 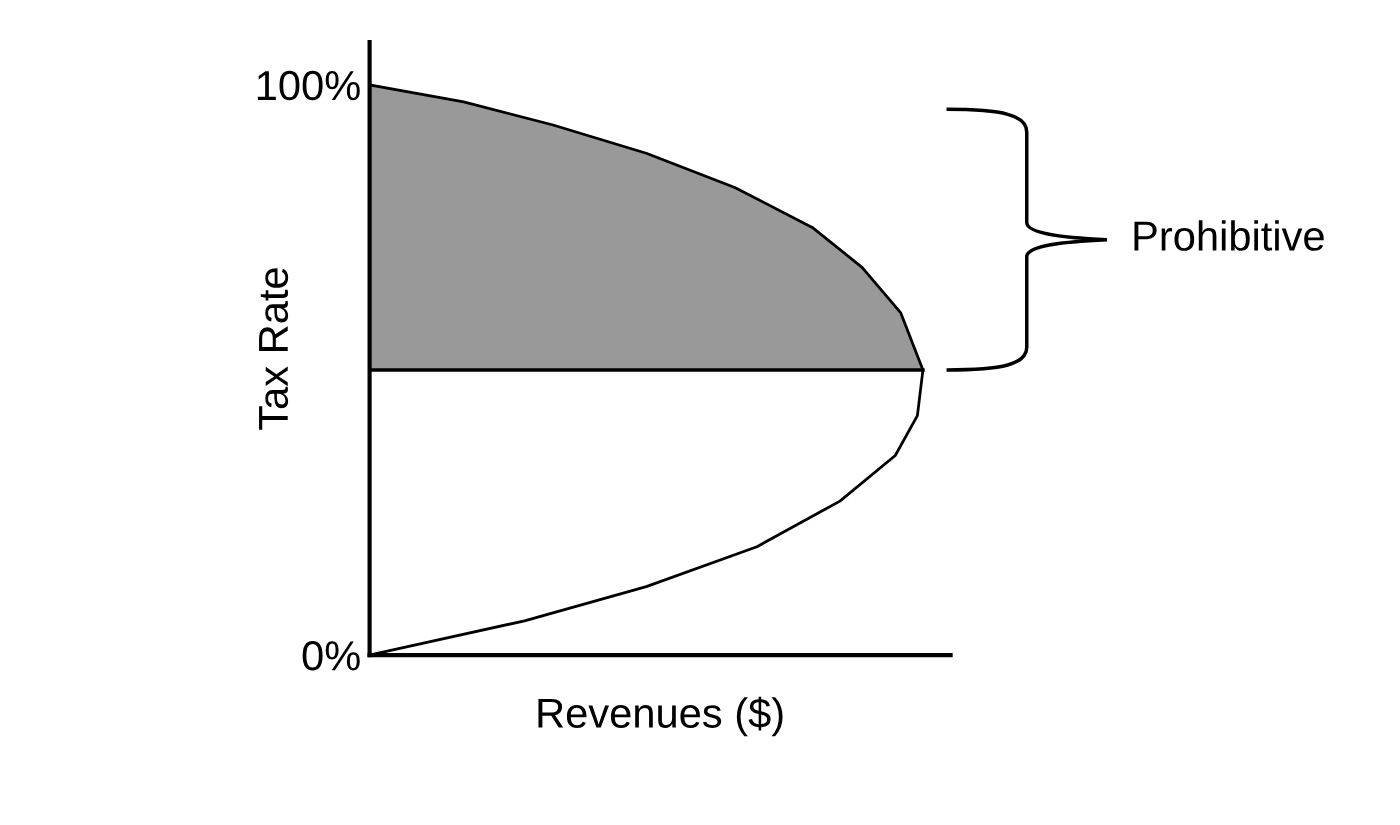 I want to click on x-axis-title: Revenues ($), so click(x=660, y=716).